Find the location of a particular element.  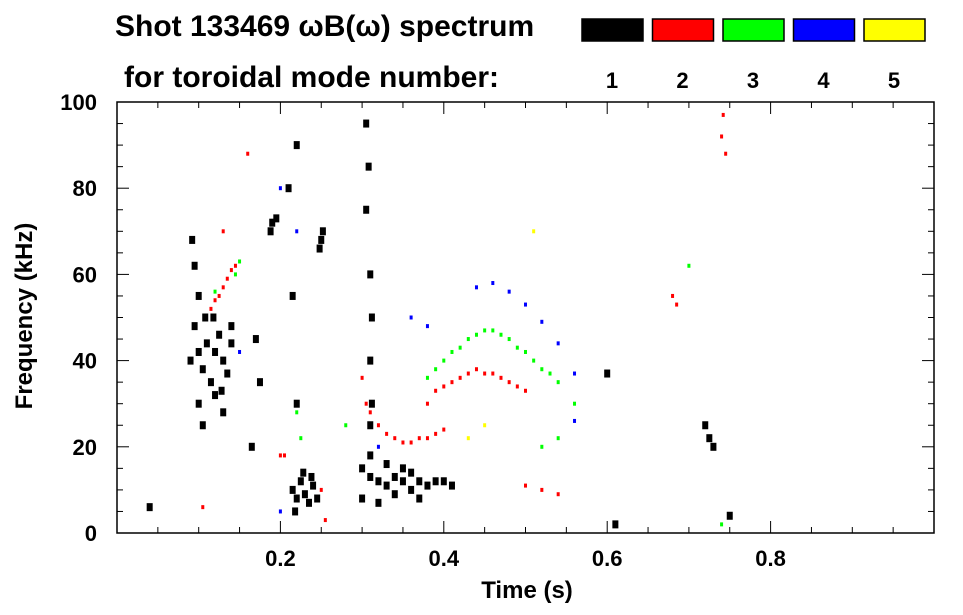

y-tick-label: 0 is located at coordinates (91, 533).